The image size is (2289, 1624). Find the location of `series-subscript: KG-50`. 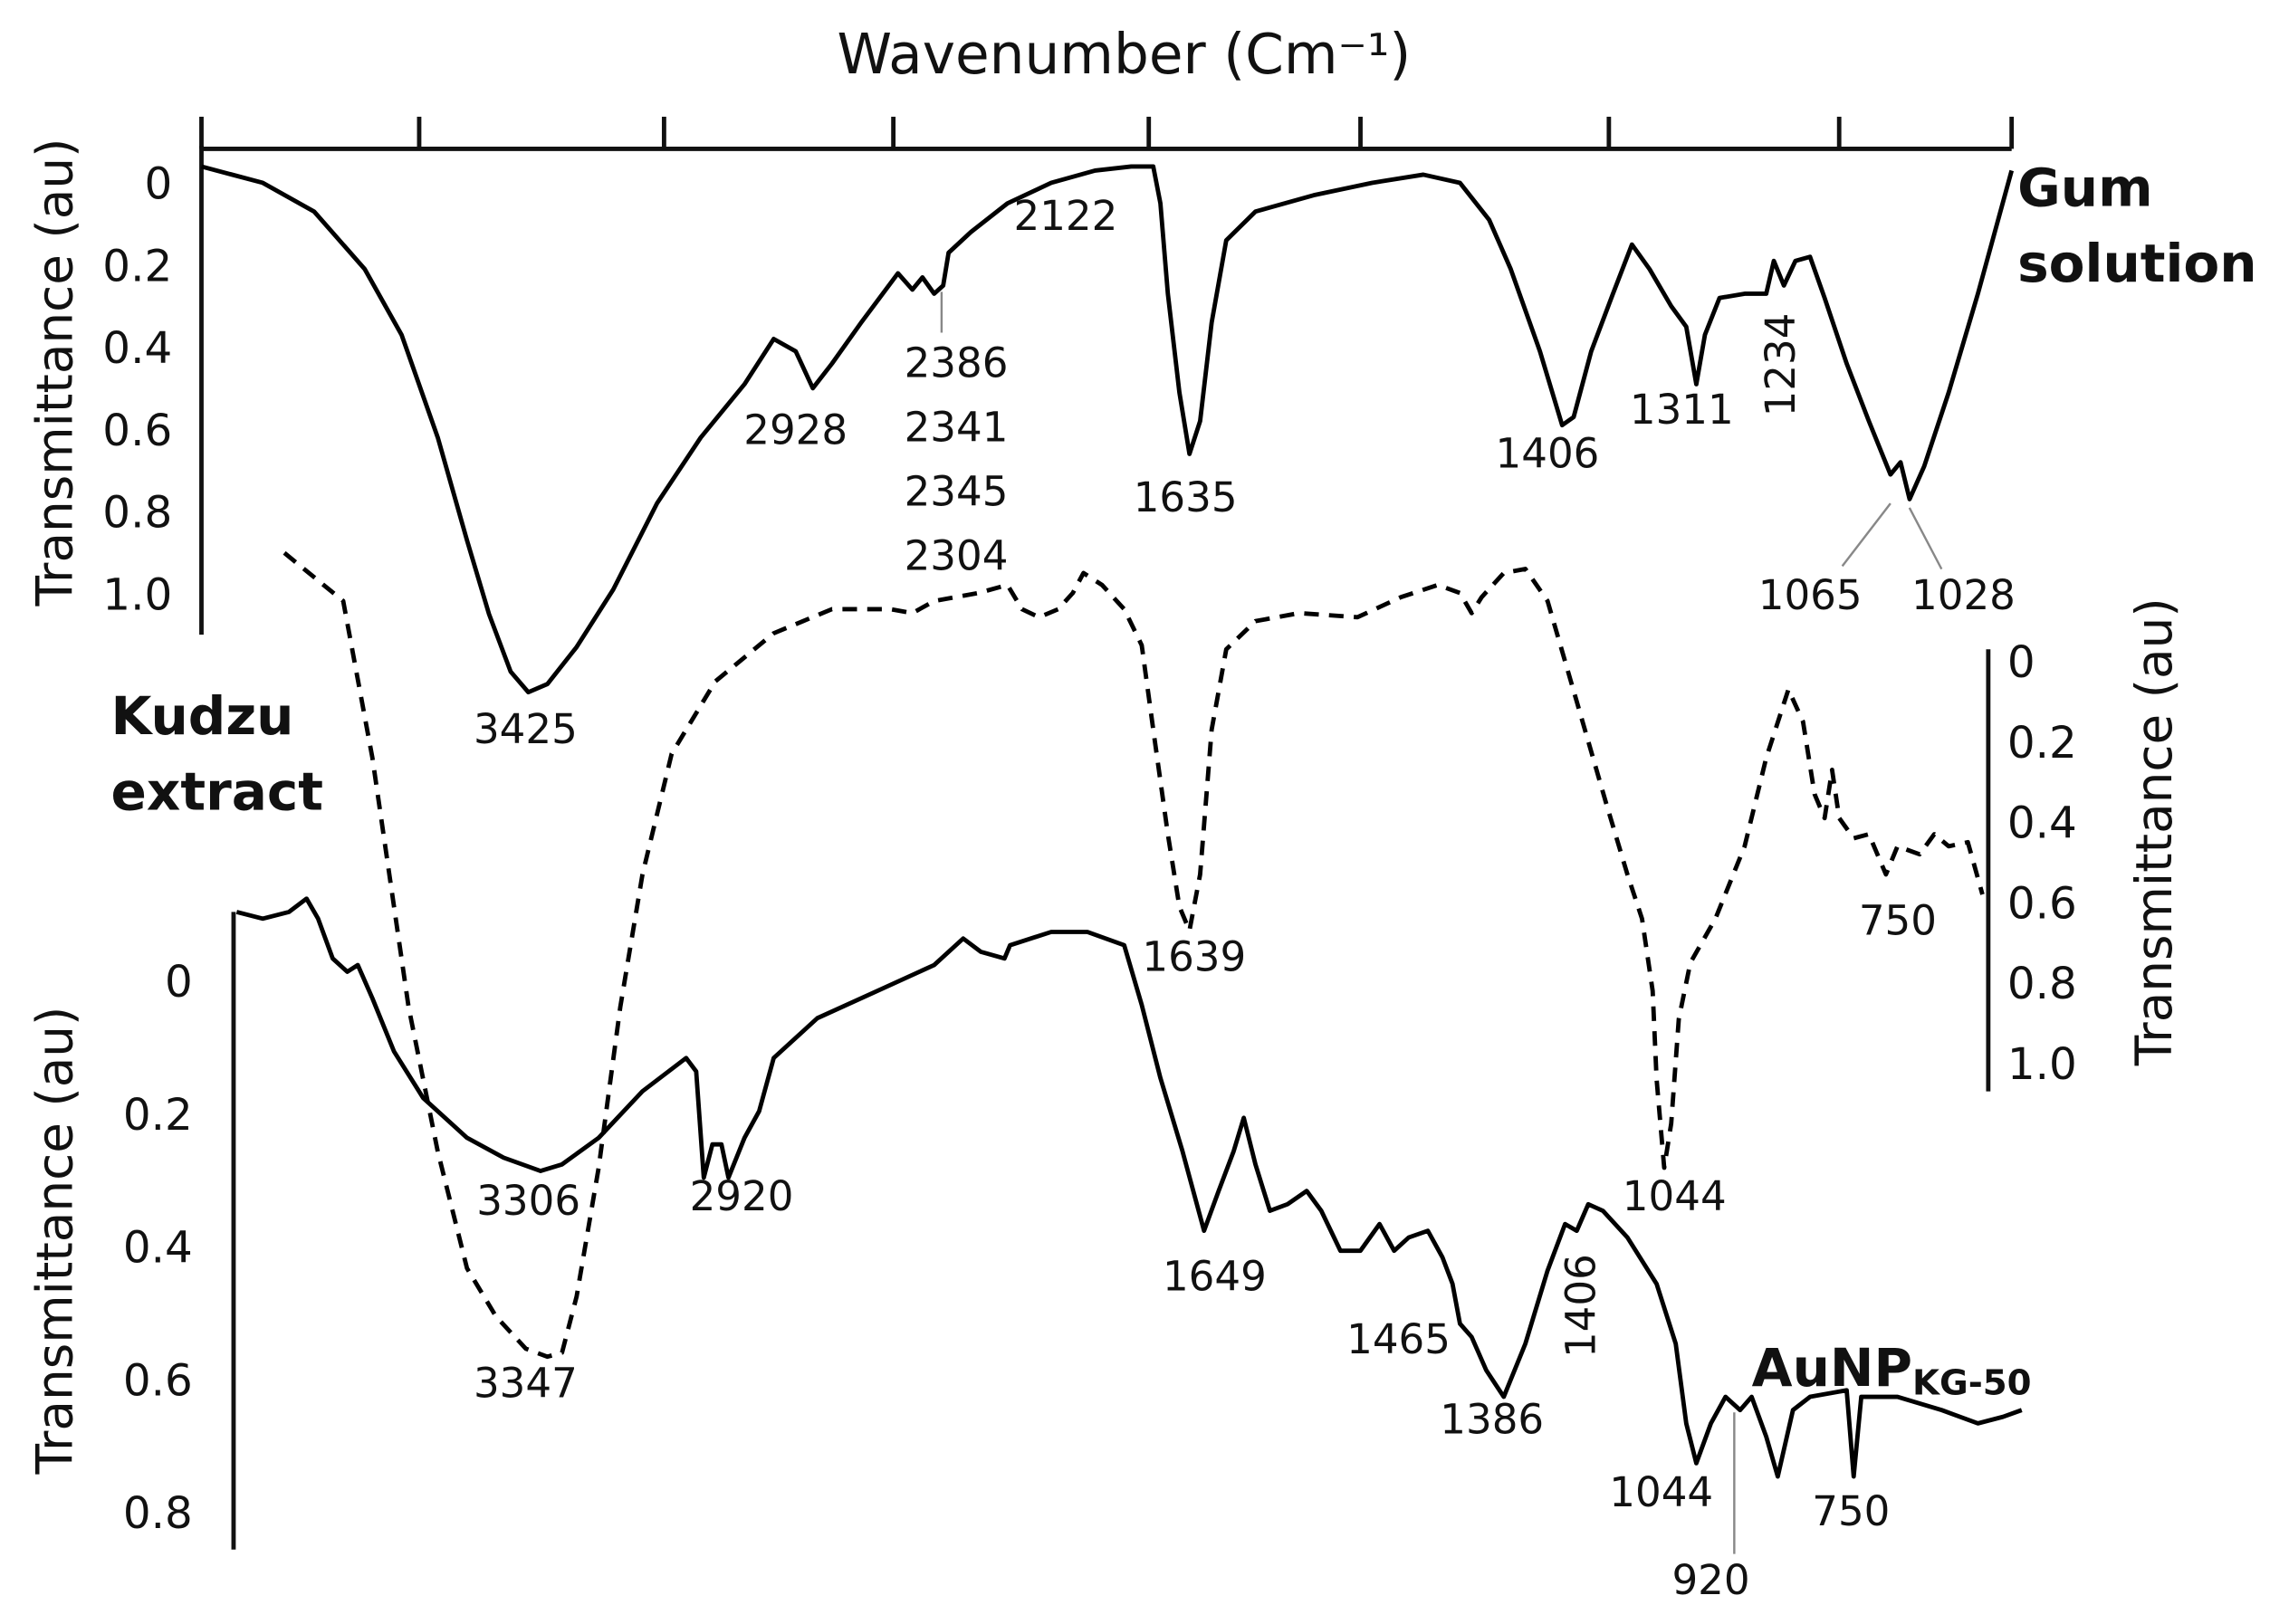

series-subscript: KG-50 is located at coordinates (1972, 1382).